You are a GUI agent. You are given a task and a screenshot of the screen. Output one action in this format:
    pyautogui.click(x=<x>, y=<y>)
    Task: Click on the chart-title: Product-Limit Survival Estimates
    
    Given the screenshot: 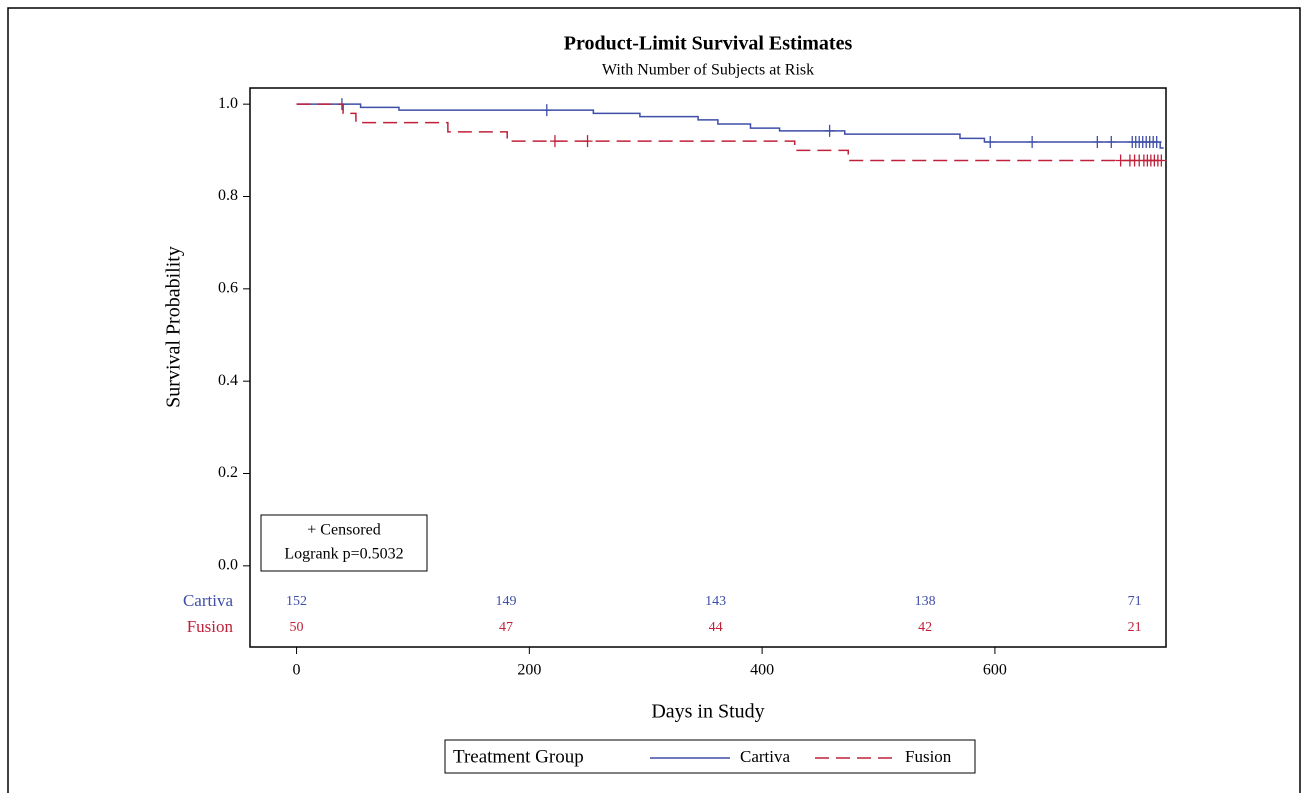 What is the action you would take?
    pyautogui.click(x=708, y=44)
    